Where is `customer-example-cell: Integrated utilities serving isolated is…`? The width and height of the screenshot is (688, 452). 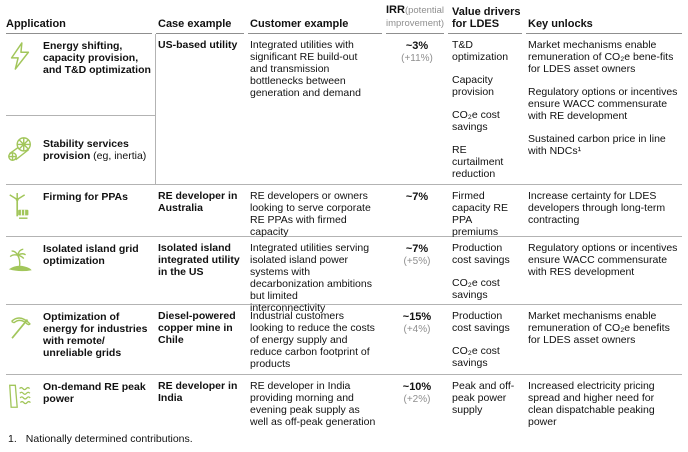
customer-example-cell: Integrated utilities serving isolated is… is located at coordinates (311, 278).